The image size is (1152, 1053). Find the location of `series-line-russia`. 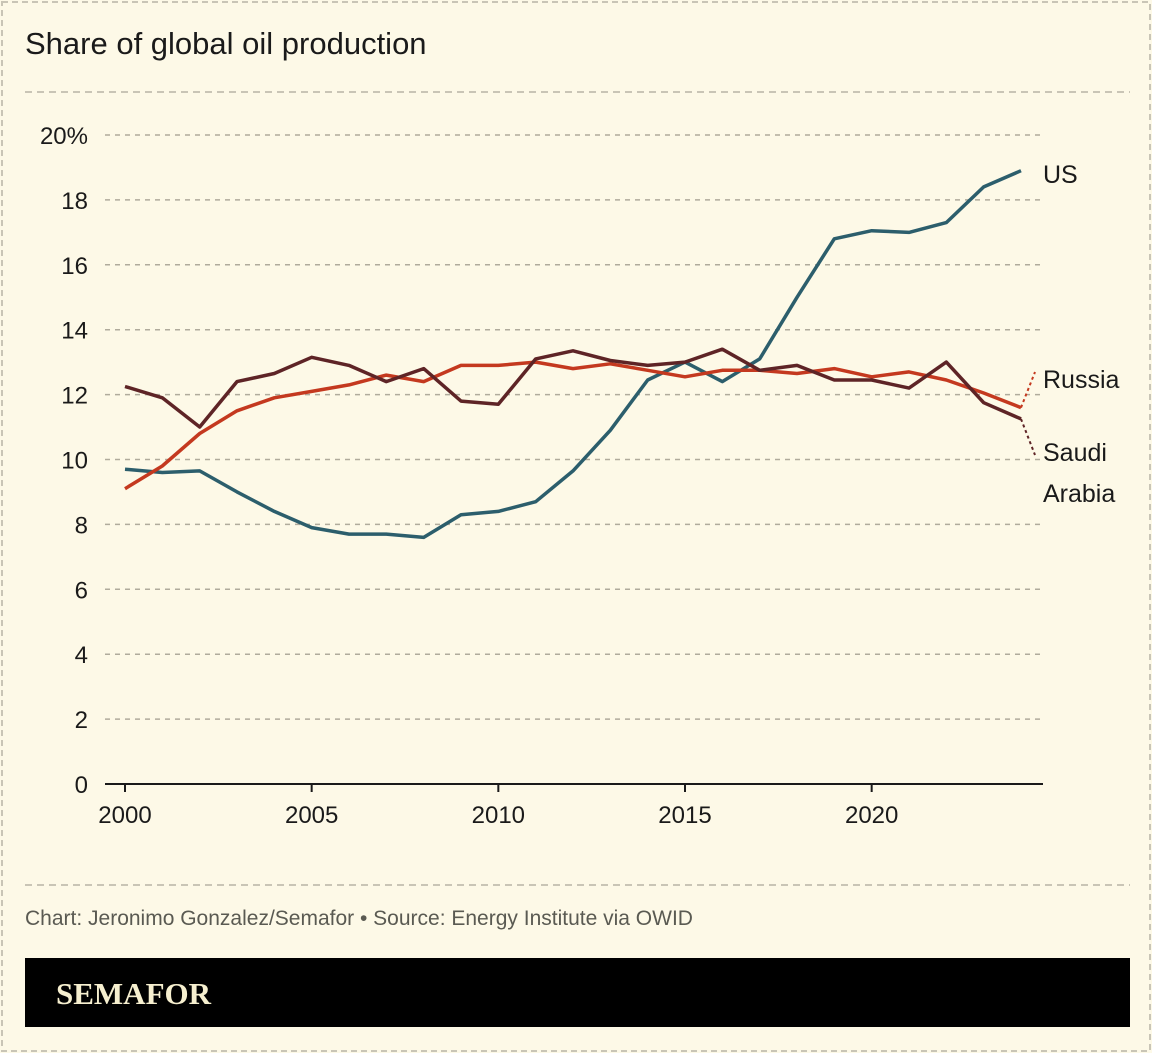

series-line-russia is located at coordinates (573, 425).